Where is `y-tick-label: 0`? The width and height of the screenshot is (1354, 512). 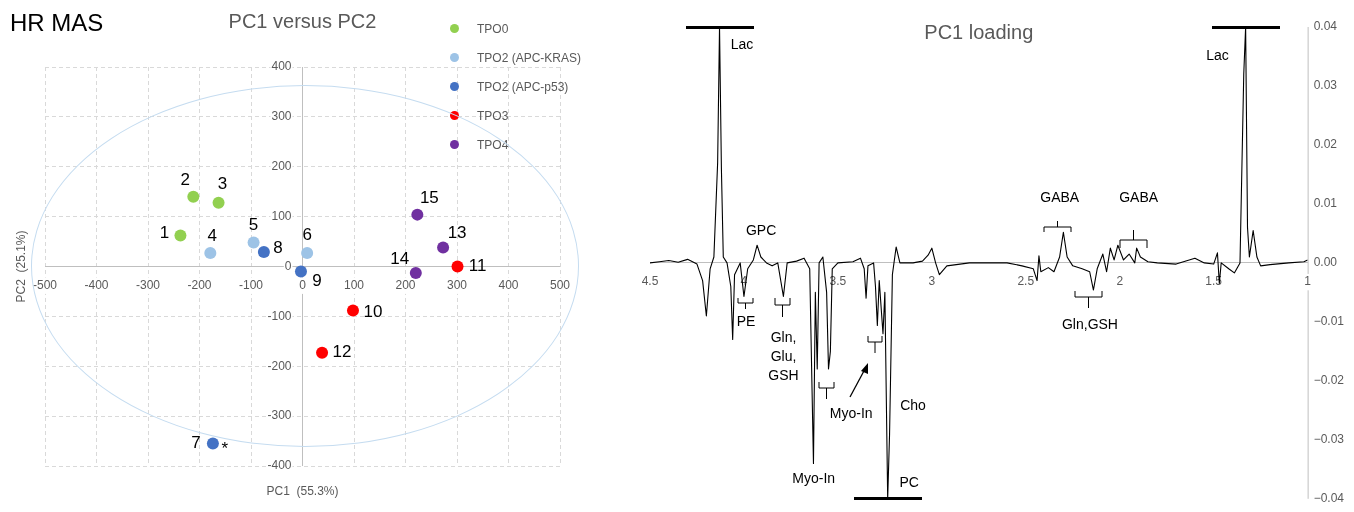 y-tick-label: 0 is located at coordinates (288, 265).